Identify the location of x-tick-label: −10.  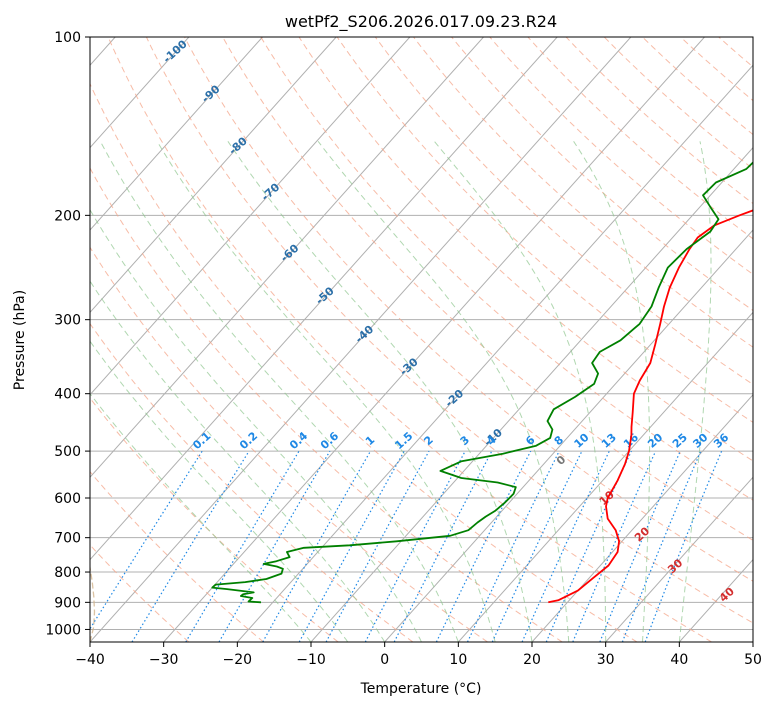
(311, 660).